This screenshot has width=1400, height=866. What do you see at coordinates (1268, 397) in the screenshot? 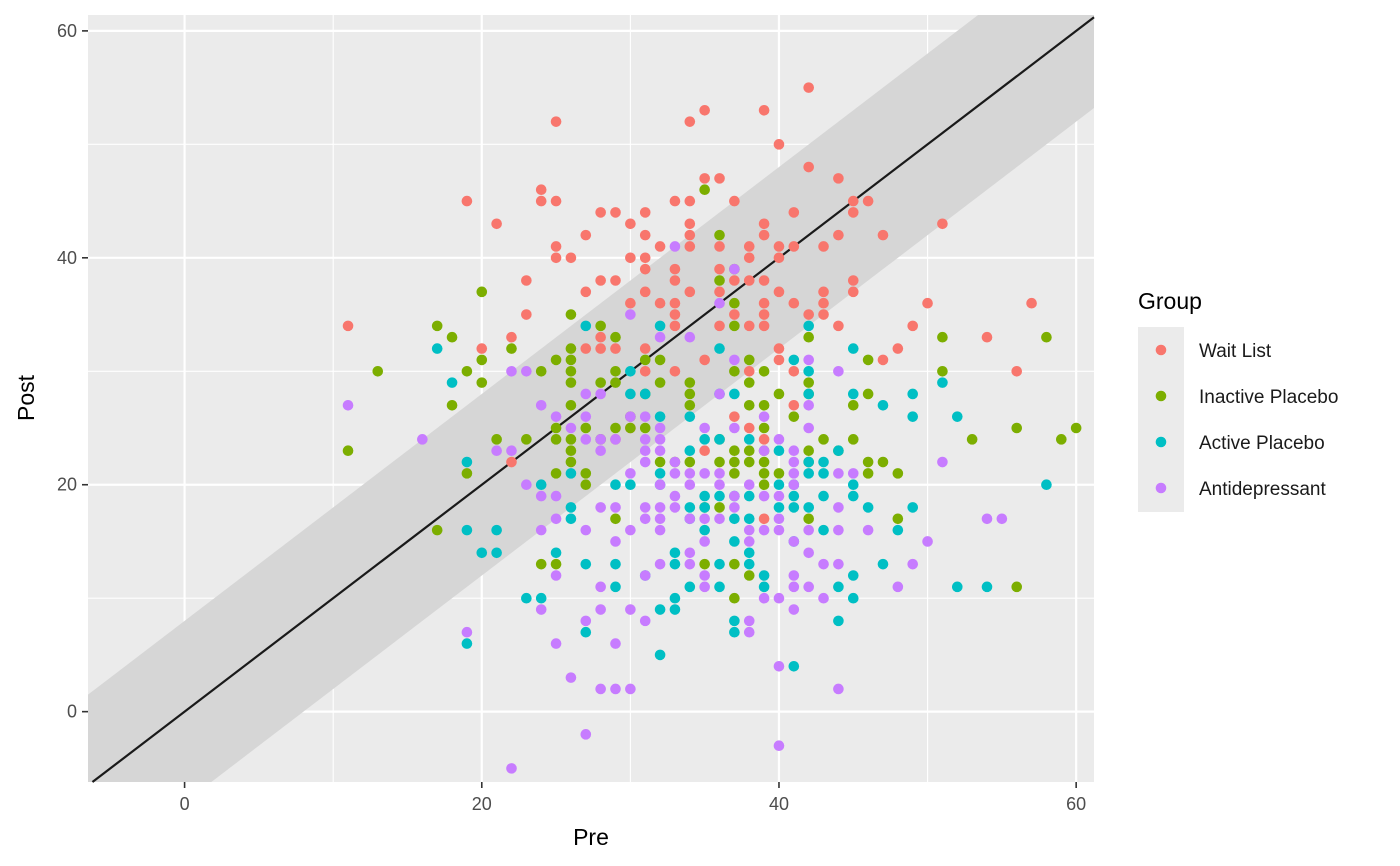
I see `legend-label-inactive-placebo: Inactive Placebo` at bounding box center [1268, 397].